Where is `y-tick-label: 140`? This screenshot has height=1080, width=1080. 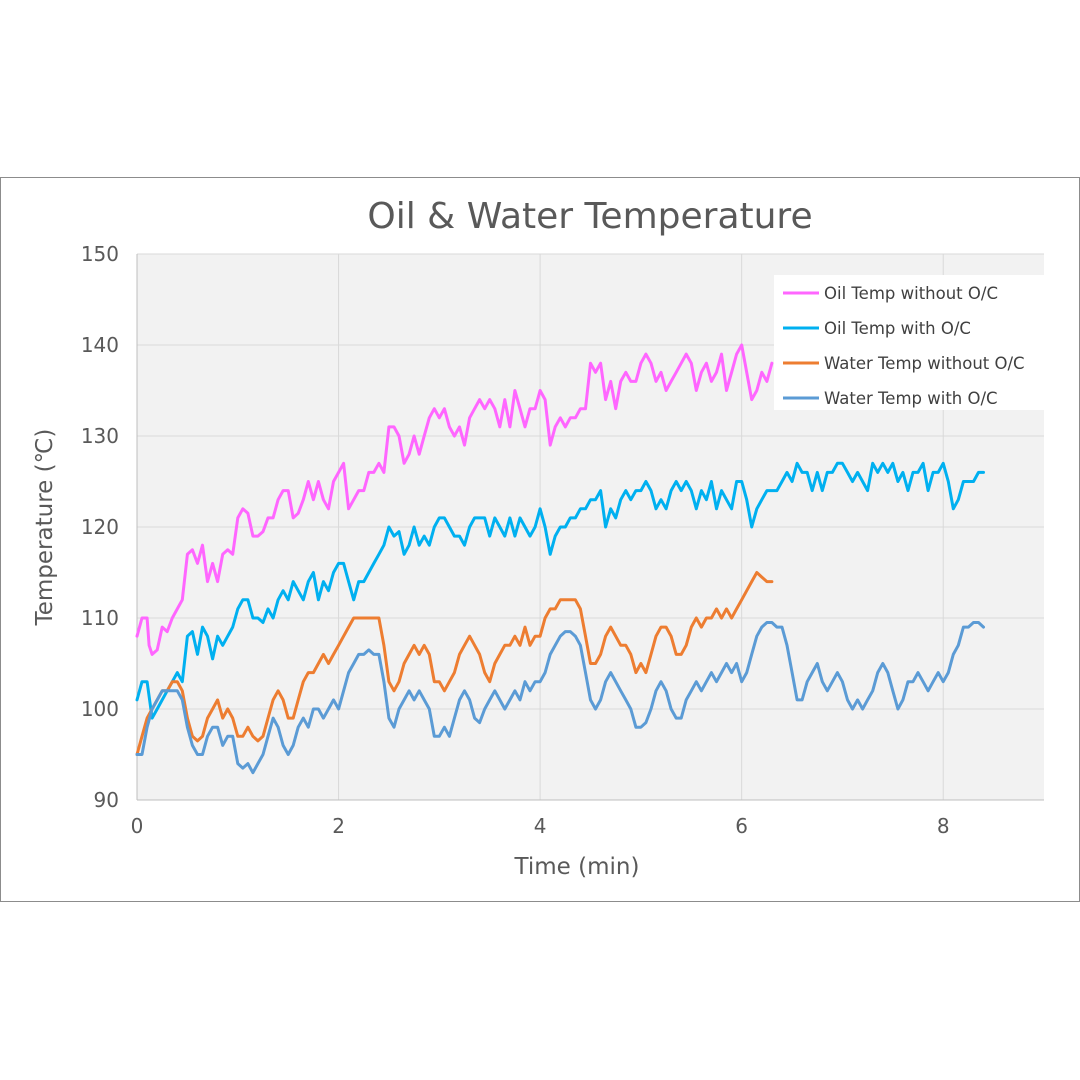
y-tick-label: 140 is located at coordinates (100, 345).